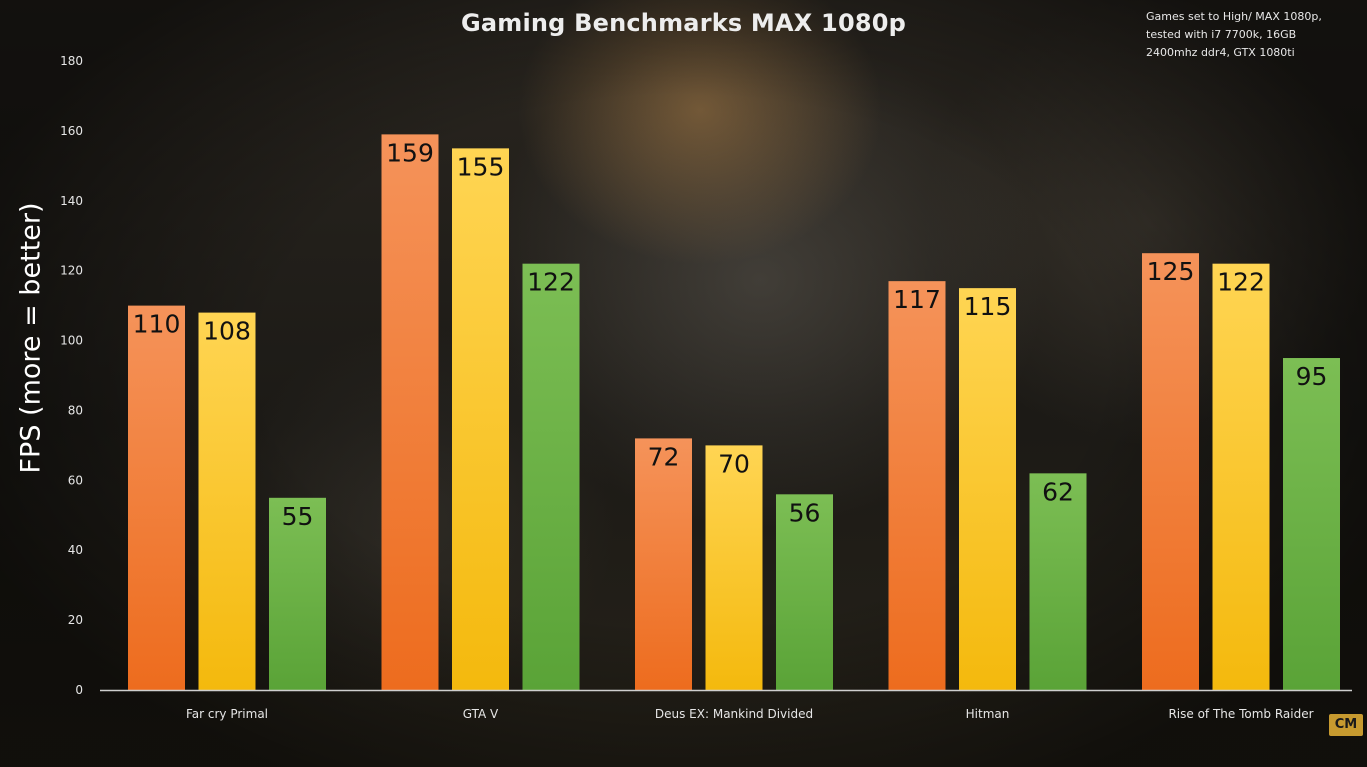 The width and height of the screenshot is (1367, 767). Describe the element at coordinates (75, 620) in the screenshot. I see `y-tick-label: 20` at that location.